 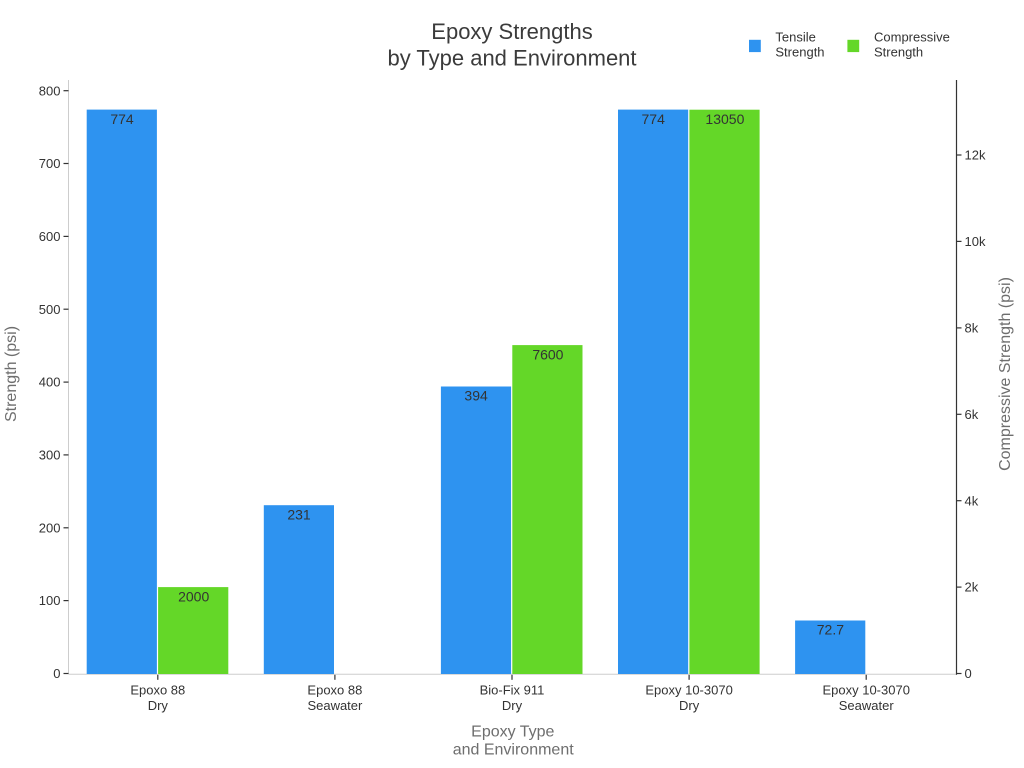 What do you see at coordinates (299, 514) in the screenshot?
I see `svg-text: 231` at bounding box center [299, 514].